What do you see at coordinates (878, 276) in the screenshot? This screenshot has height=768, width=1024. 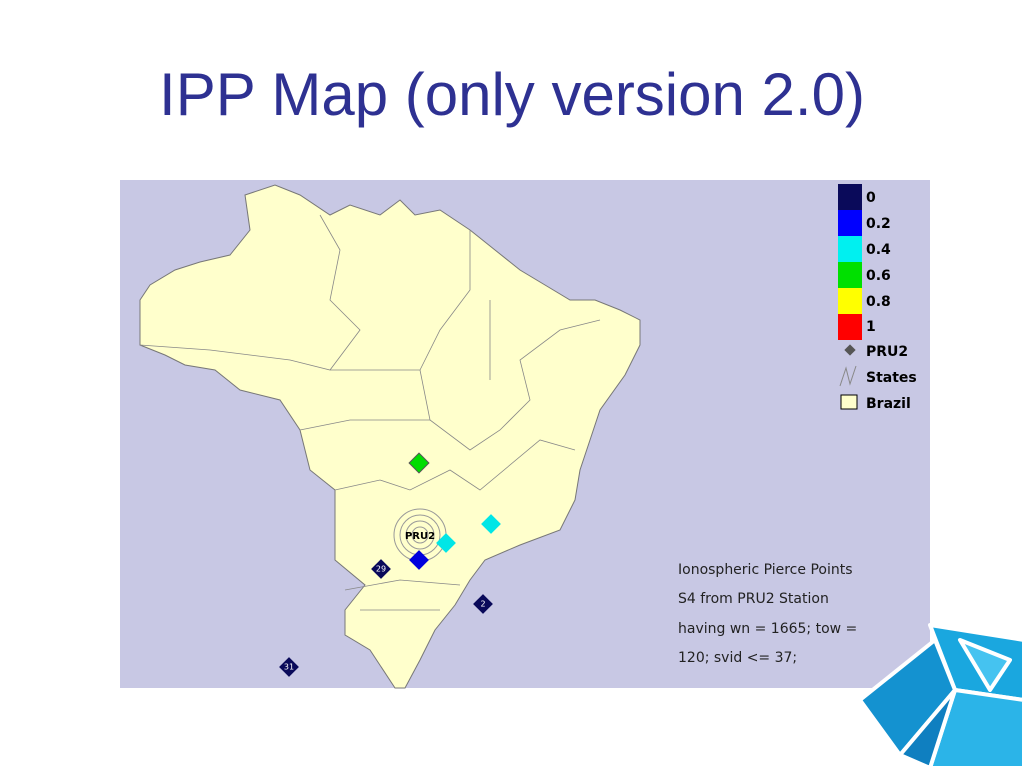 I see `legend-label: 0.6` at bounding box center [878, 276].